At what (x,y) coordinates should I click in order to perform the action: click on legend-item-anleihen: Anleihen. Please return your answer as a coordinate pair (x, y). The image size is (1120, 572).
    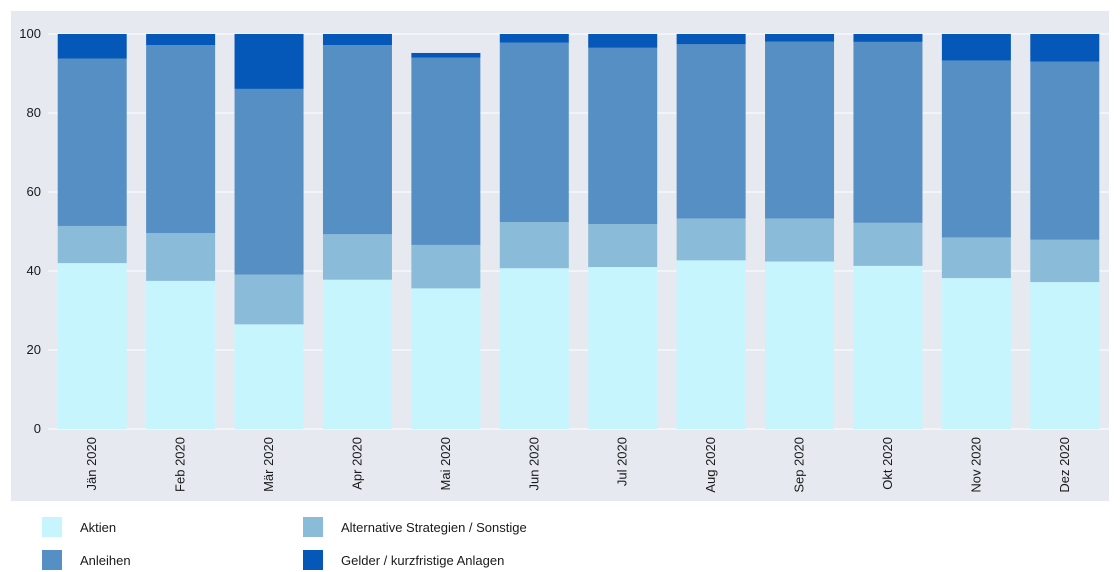
    Looking at the image, I should click on (86, 560).